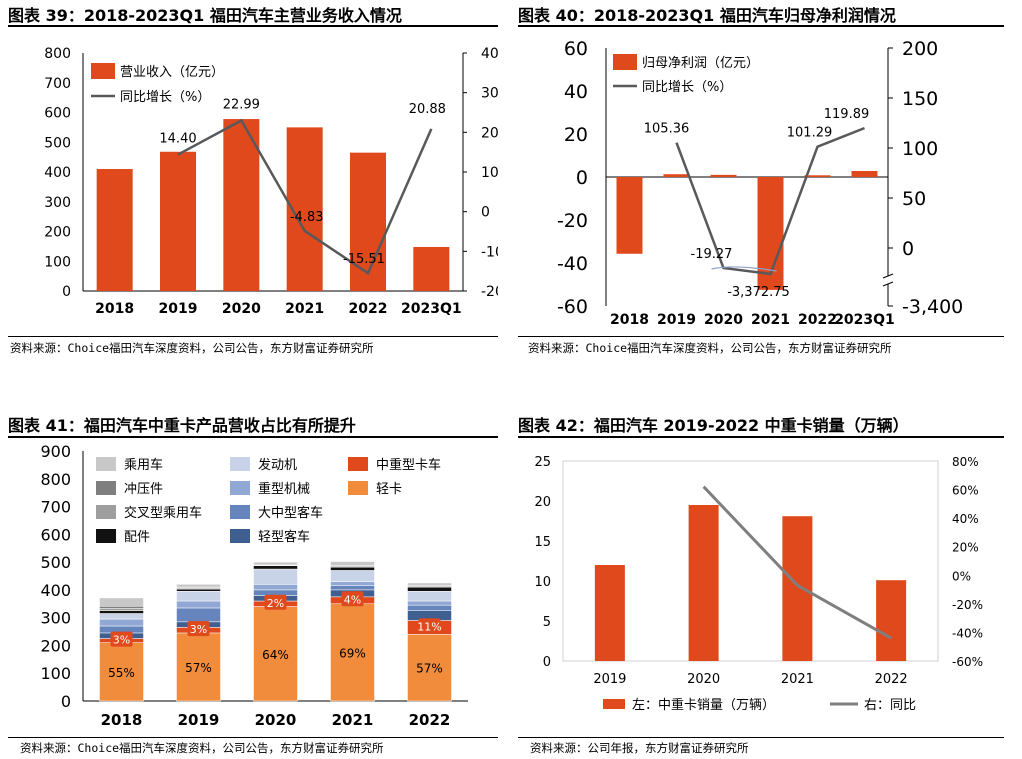  What do you see at coordinates (429, 626) in the screenshot?
I see `percent-label: 11%` at bounding box center [429, 626].